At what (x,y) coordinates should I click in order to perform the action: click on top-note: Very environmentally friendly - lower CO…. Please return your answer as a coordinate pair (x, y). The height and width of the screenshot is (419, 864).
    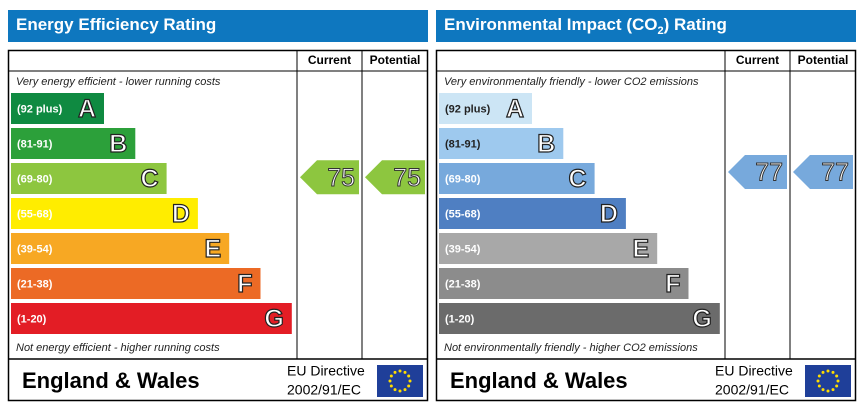
    Looking at the image, I should click on (571, 82).